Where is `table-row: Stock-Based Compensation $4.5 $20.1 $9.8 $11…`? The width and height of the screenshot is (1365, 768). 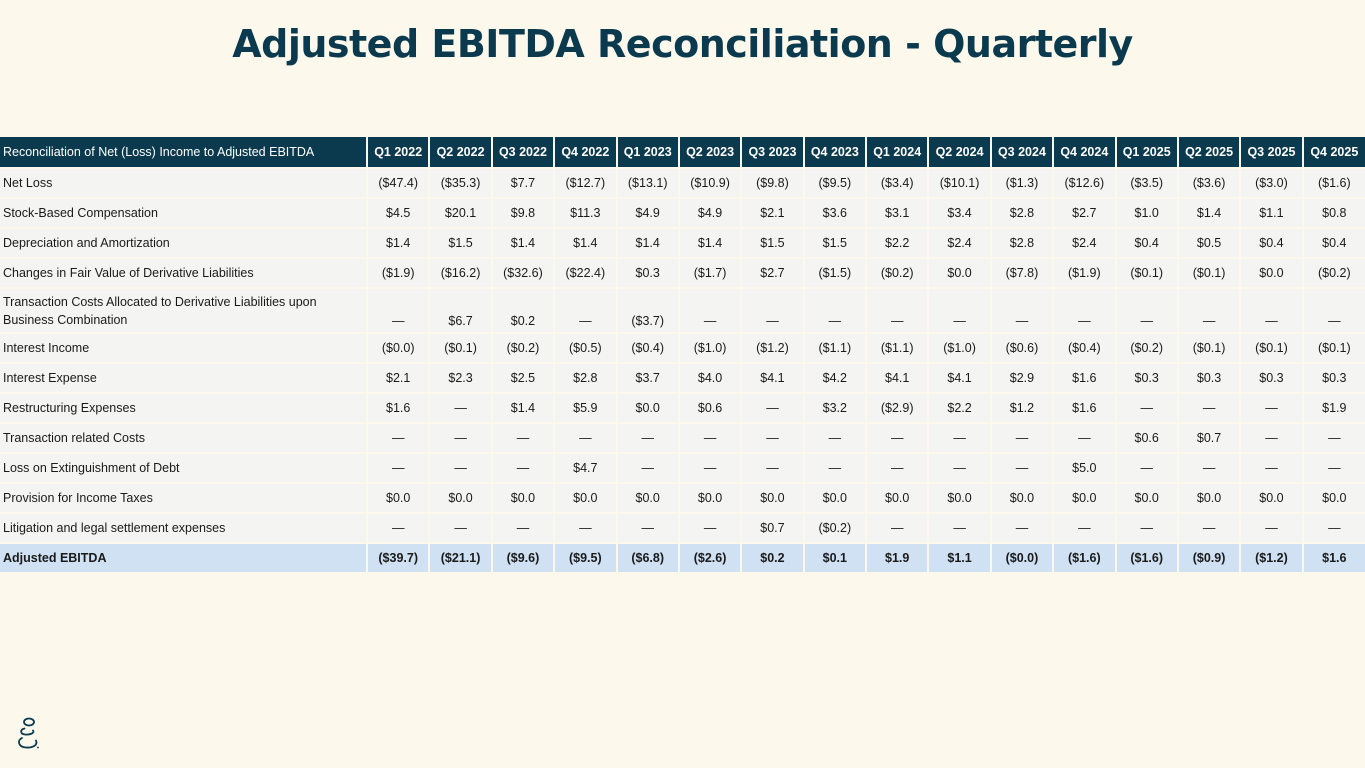 table-row: Stock-Based Compensation $4.5 $20.1 $9.8 $11… is located at coordinates (682, 212).